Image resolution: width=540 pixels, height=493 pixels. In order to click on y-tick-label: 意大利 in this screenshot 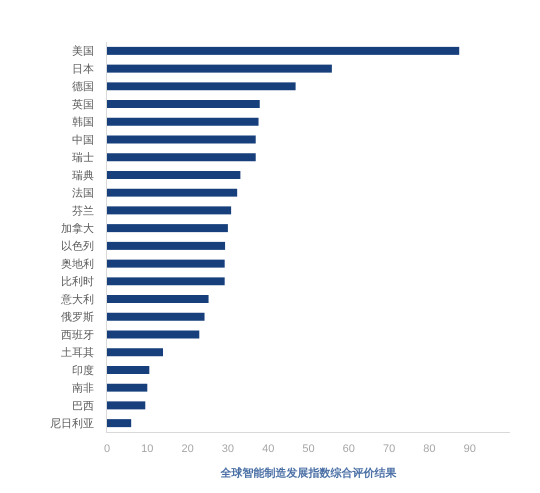, I will do `click(77, 299)`.